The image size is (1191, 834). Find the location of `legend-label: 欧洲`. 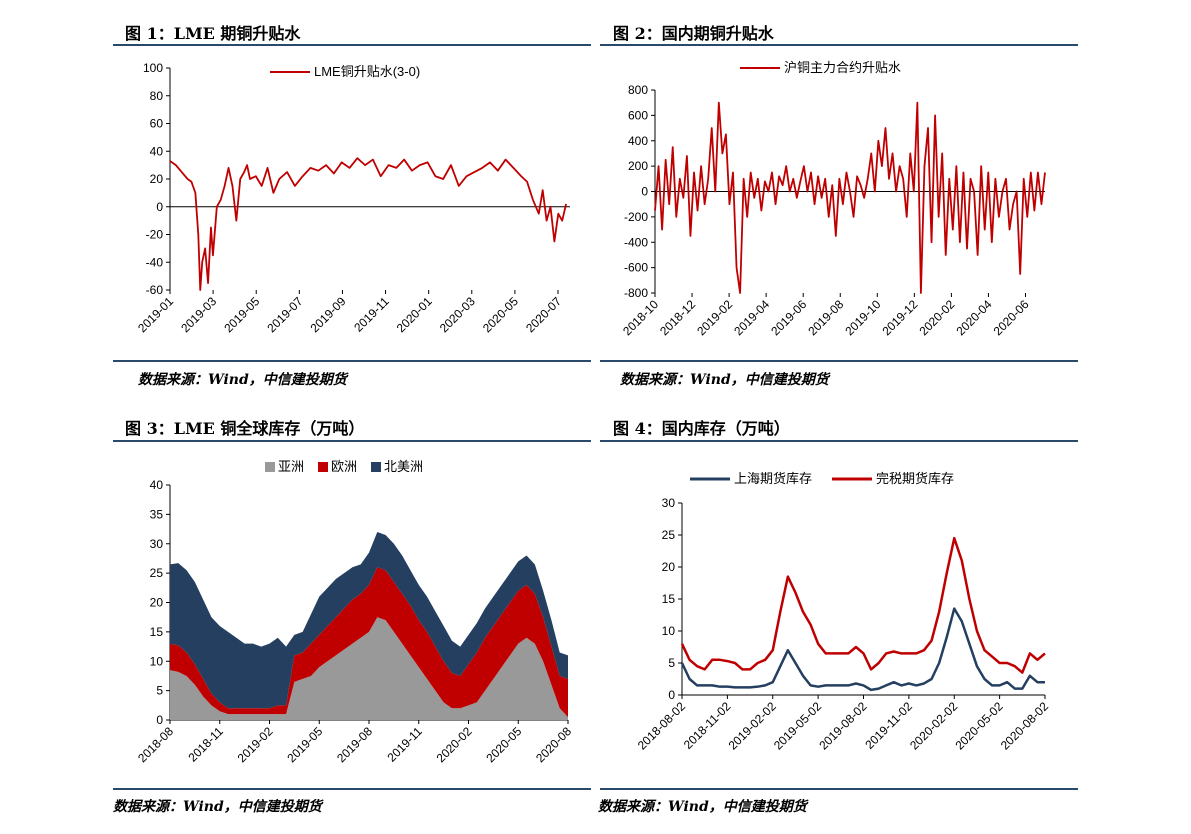

legend-label: 欧洲 is located at coordinates (344, 466).